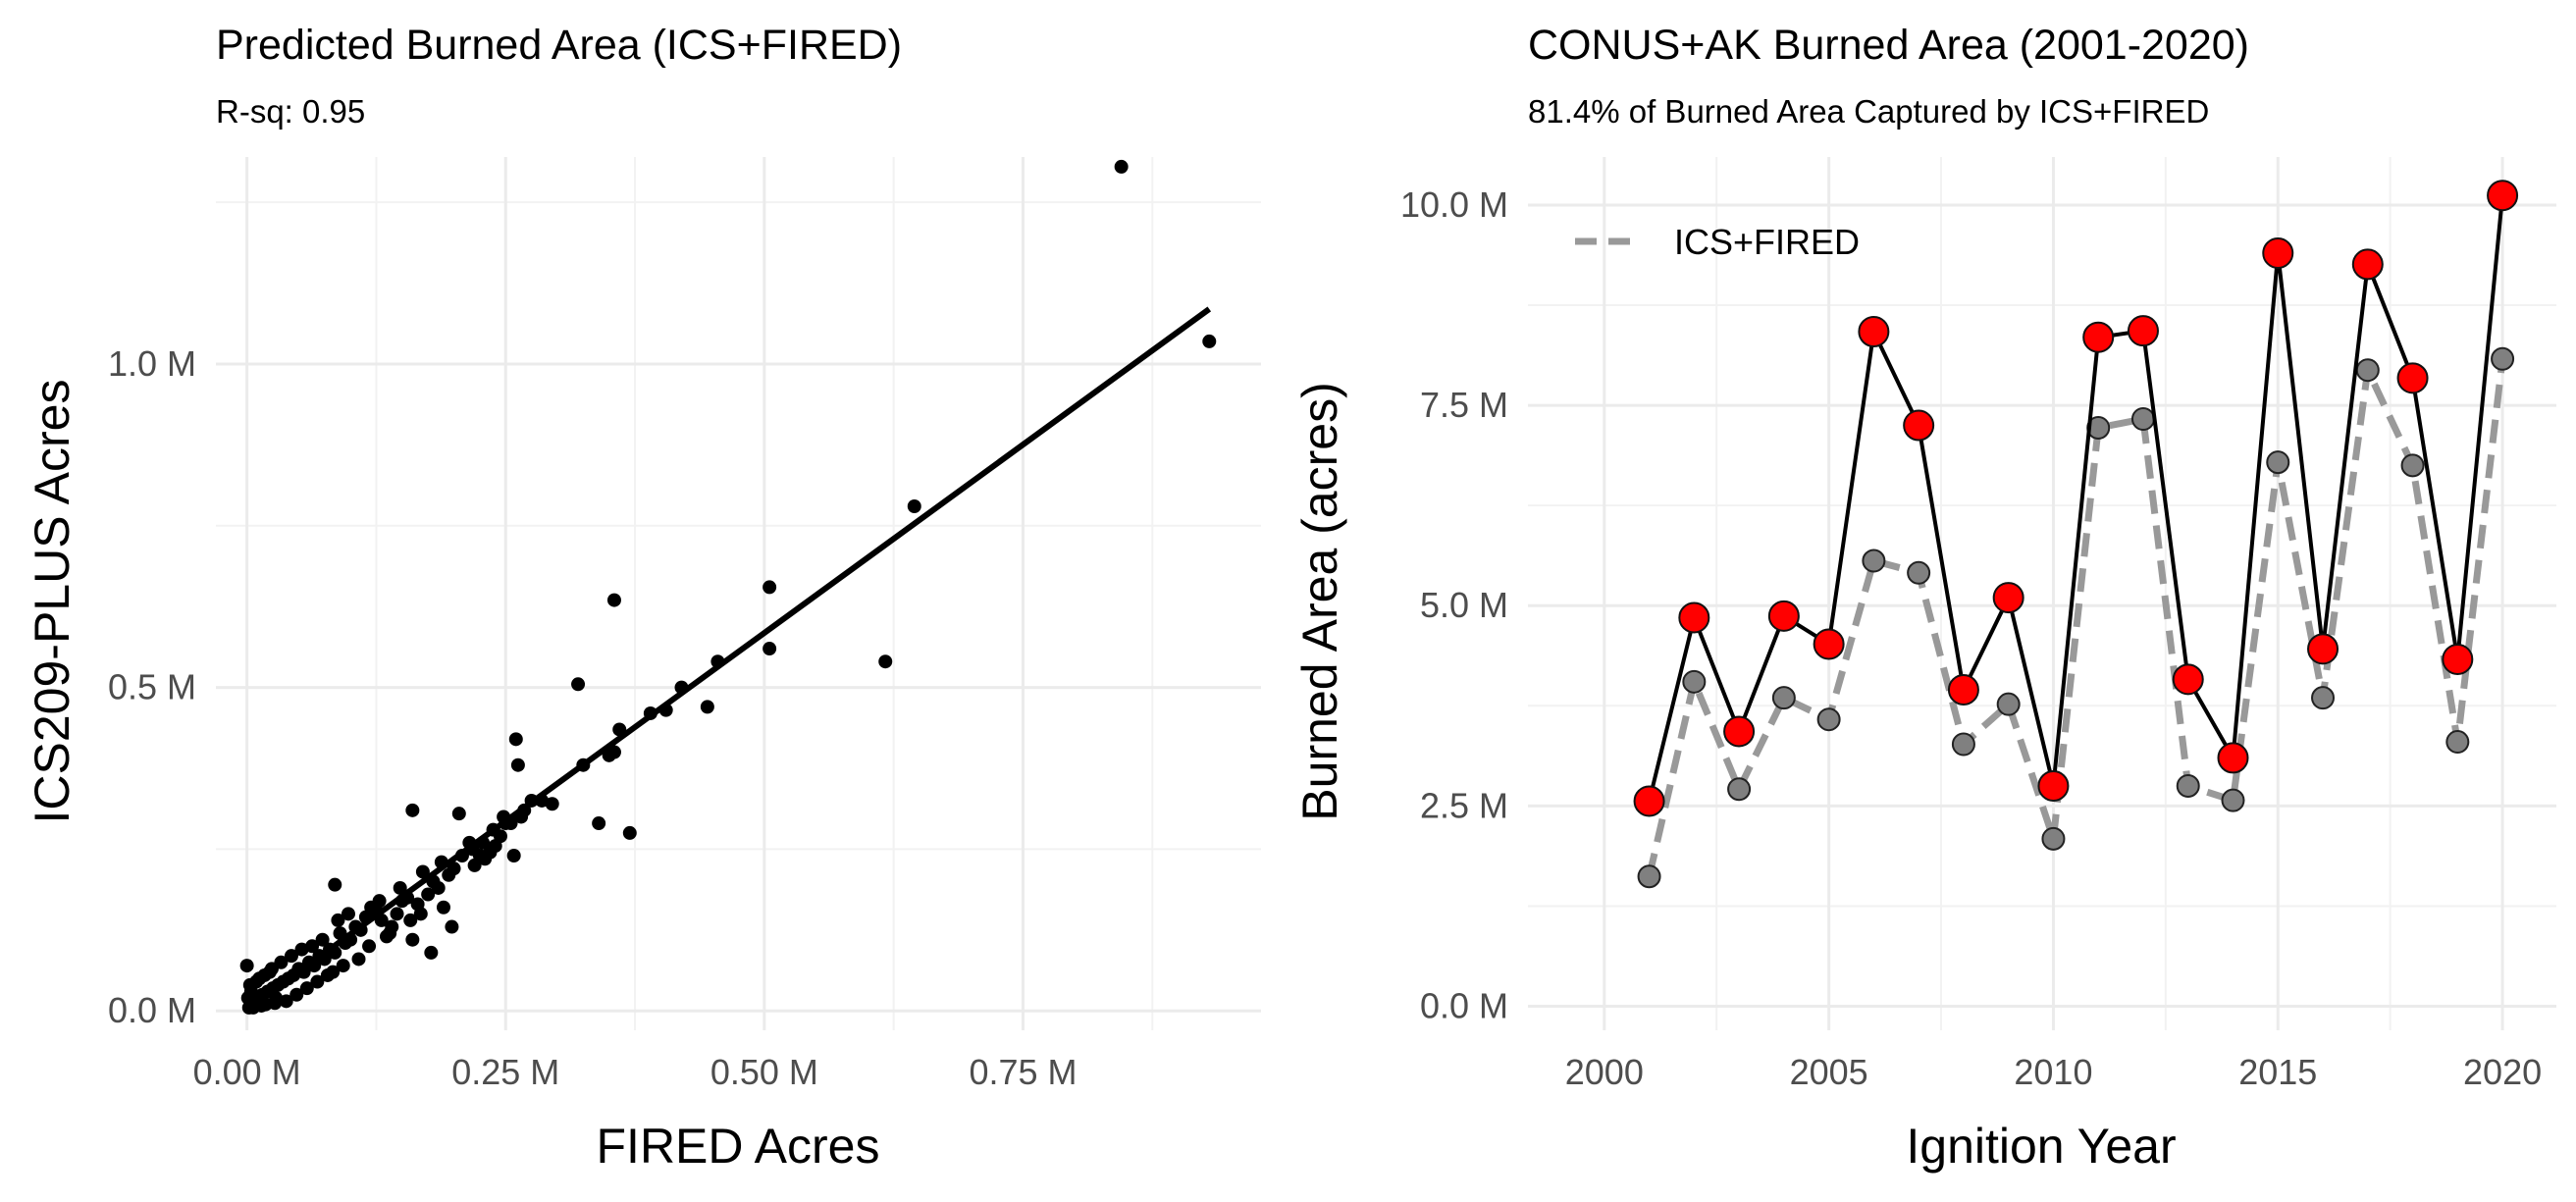  I want to click on scatter-x-tick-label: 0.00 M, so click(247, 1072).